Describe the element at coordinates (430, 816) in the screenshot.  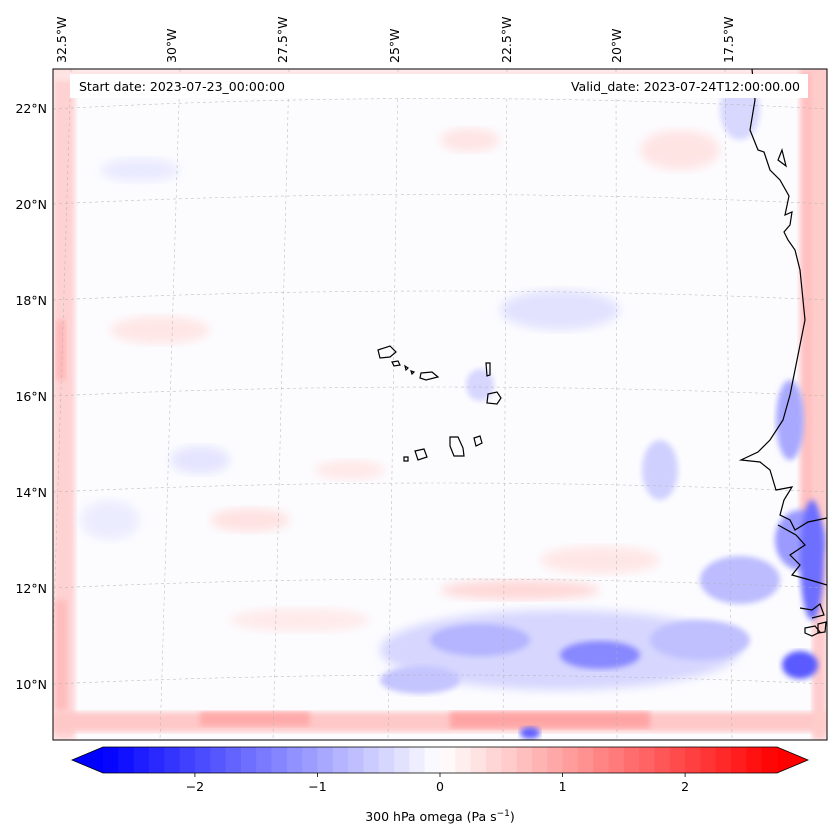
I see `colorbar-title-main: 300 hPa omega (Pa s` at that location.